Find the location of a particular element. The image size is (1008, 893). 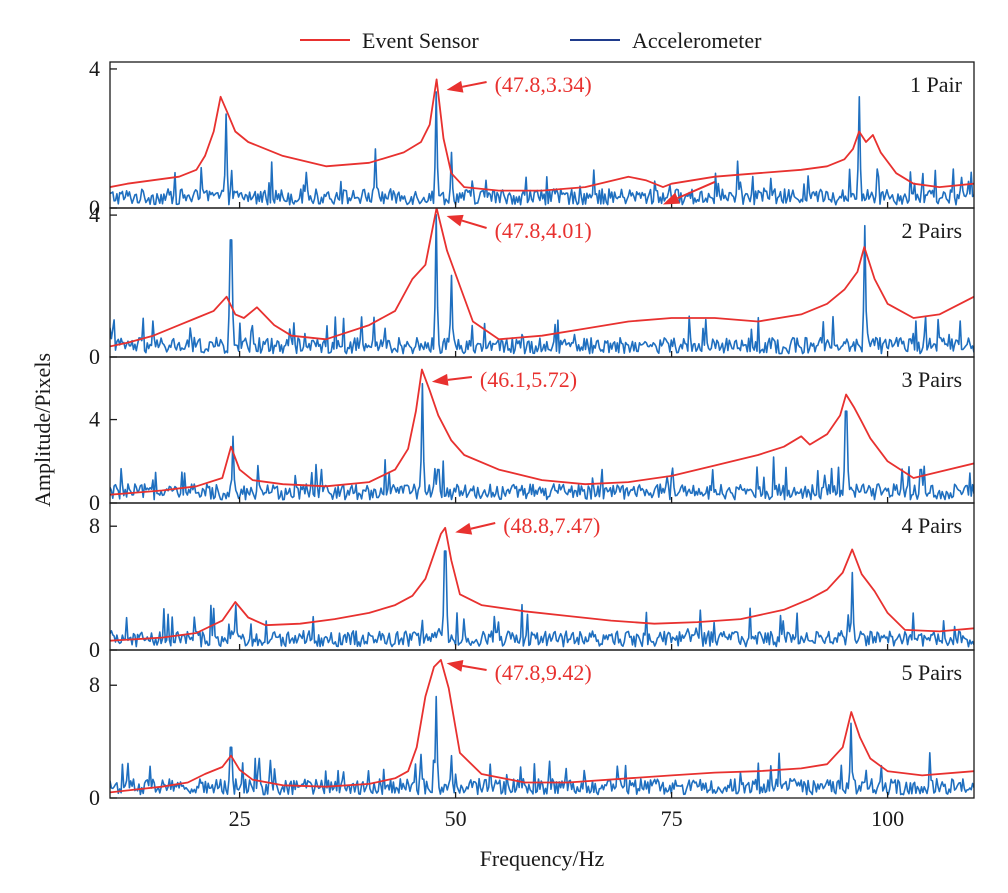

accelerometer-trace-1-pair is located at coordinates (542, 148).